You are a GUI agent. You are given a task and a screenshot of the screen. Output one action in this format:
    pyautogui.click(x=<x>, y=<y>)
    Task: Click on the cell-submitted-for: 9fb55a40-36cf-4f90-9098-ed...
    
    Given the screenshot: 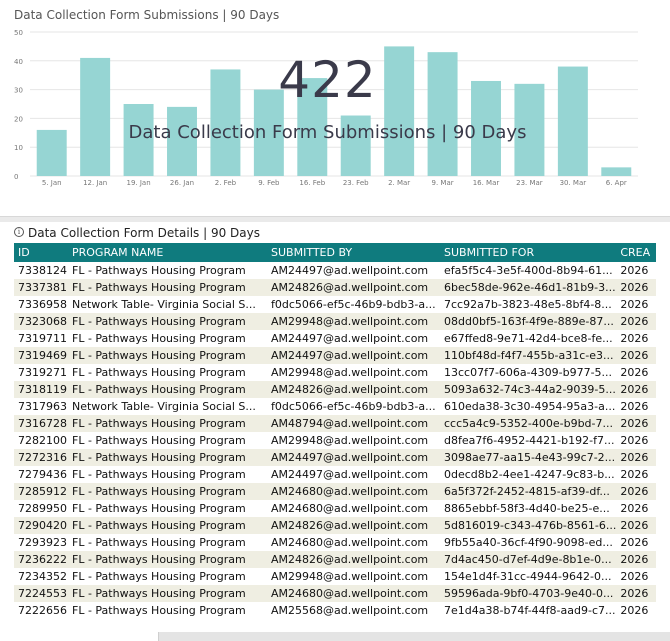 What is the action you would take?
    pyautogui.click(x=528, y=542)
    